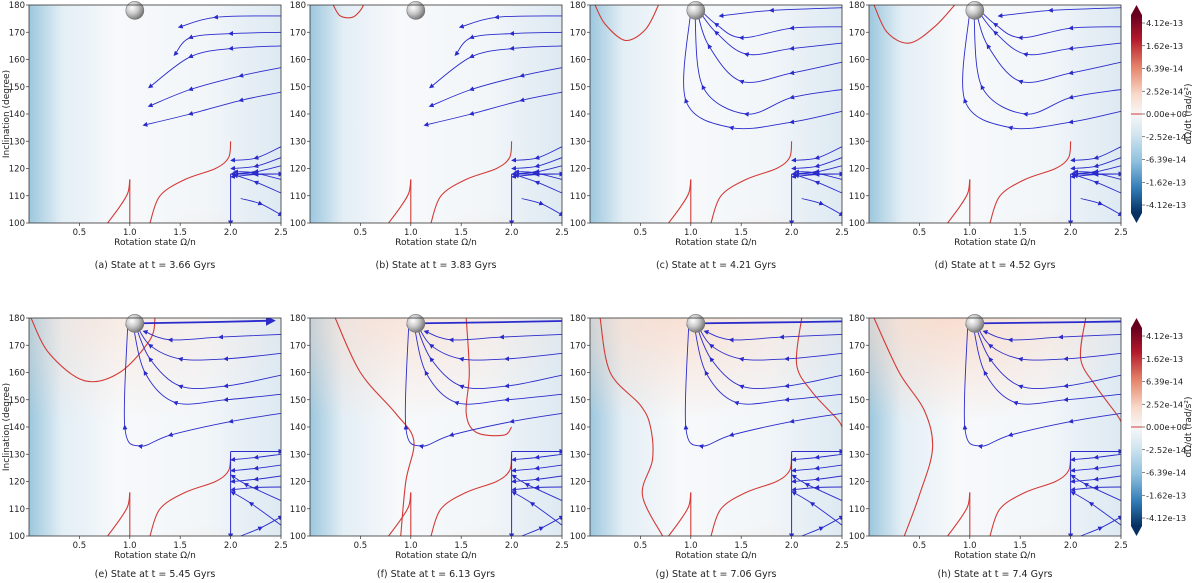 Image resolution: width=1200 pixels, height=583 pixels. I want to click on panel-caption: (f) State at t = 6.13 Gyrs, so click(436, 574).